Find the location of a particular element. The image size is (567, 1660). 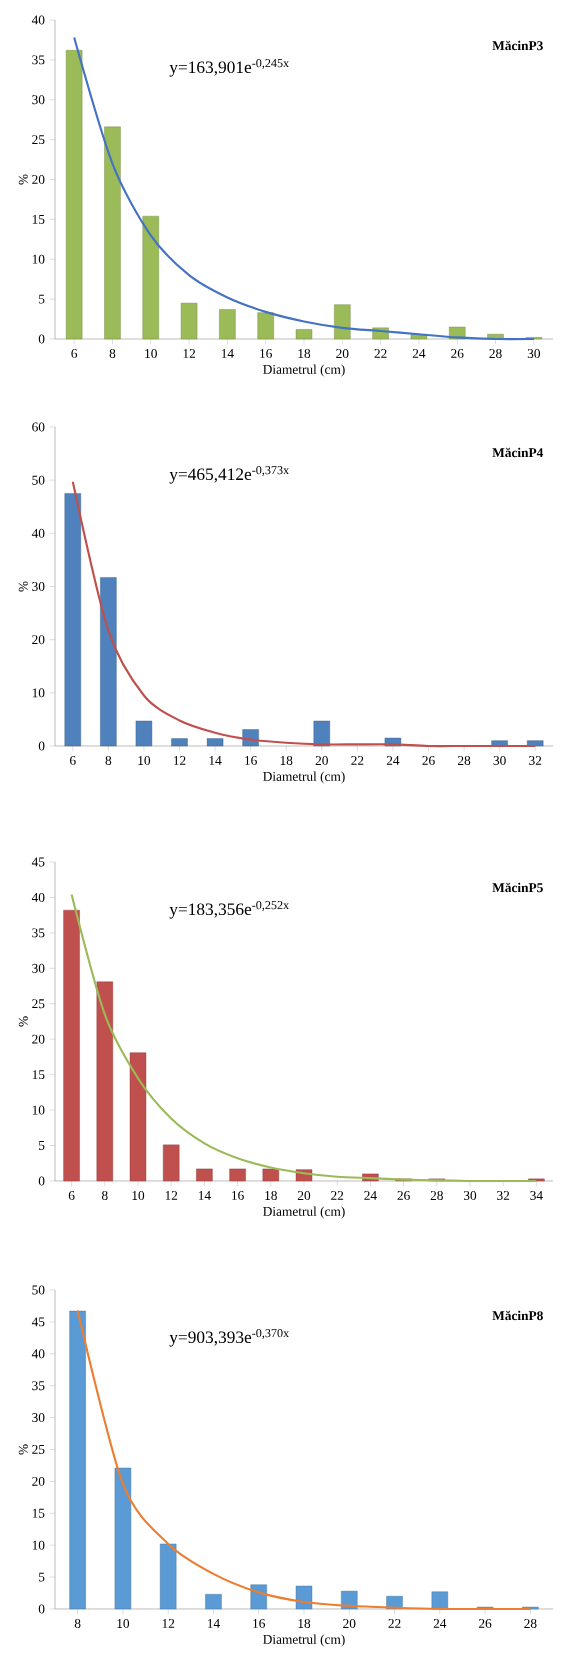

annotation: y=903,393e$^{-0,370x}$ is located at coordinates (229, 1338).